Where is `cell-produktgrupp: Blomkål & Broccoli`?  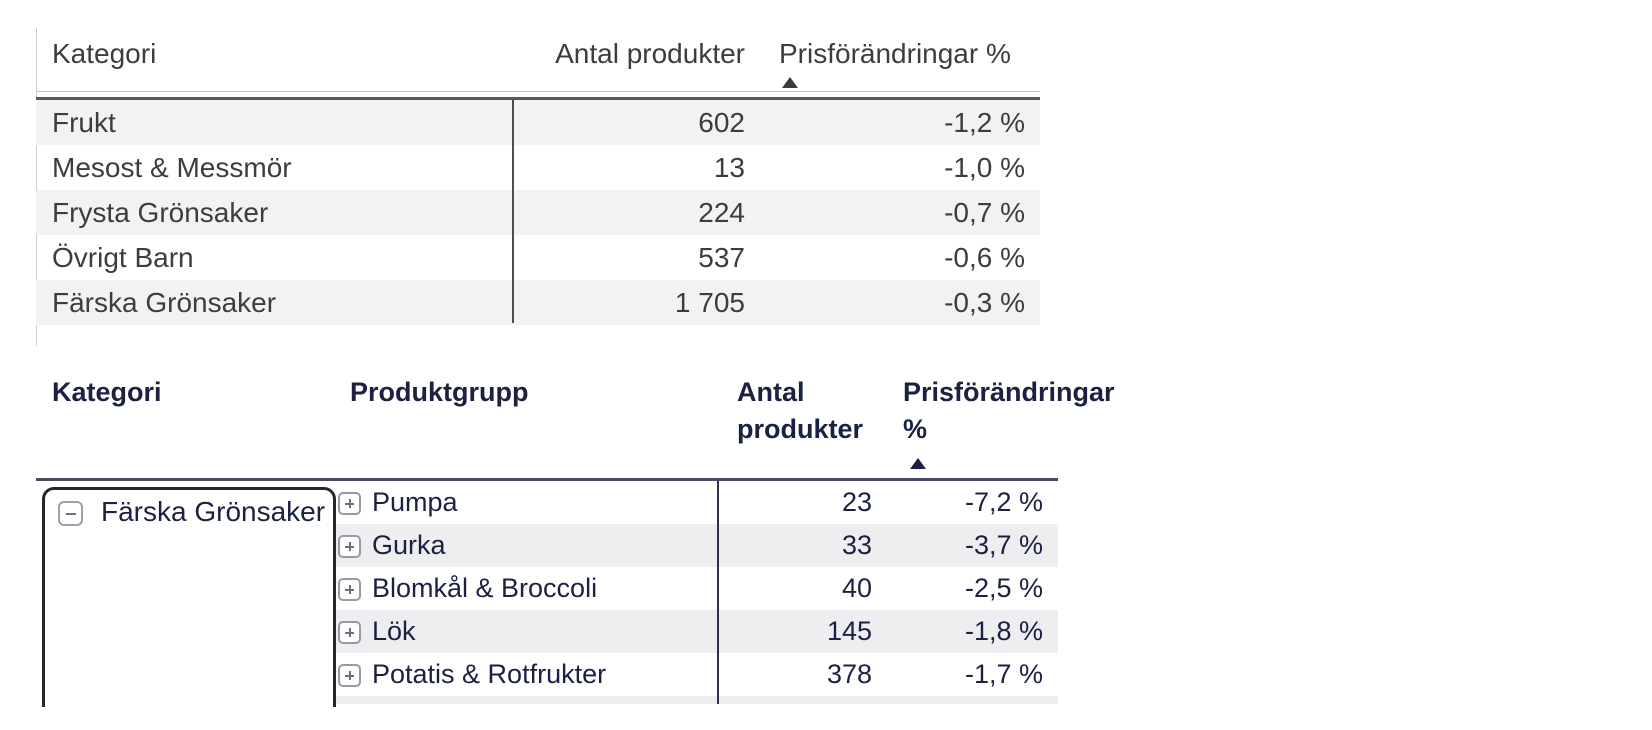 cell-produktgrupp: Blomkål & Broccoli is located at coordinates (485, 588).